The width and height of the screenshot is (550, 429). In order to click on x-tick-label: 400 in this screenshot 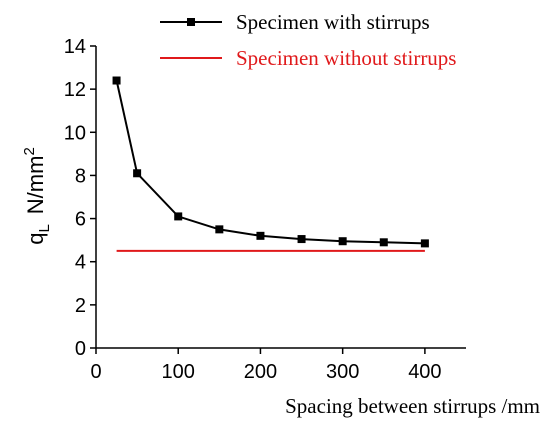, I will do `click(424, 372)`.